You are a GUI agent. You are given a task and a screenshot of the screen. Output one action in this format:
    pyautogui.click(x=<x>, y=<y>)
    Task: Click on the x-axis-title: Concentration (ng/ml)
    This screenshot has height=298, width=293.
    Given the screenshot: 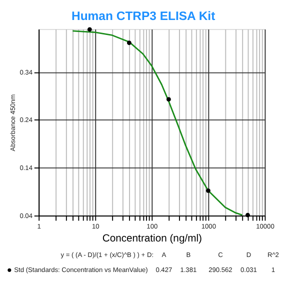 What is the action you would take?
    pyautogui.click(x=152, y=238)
    